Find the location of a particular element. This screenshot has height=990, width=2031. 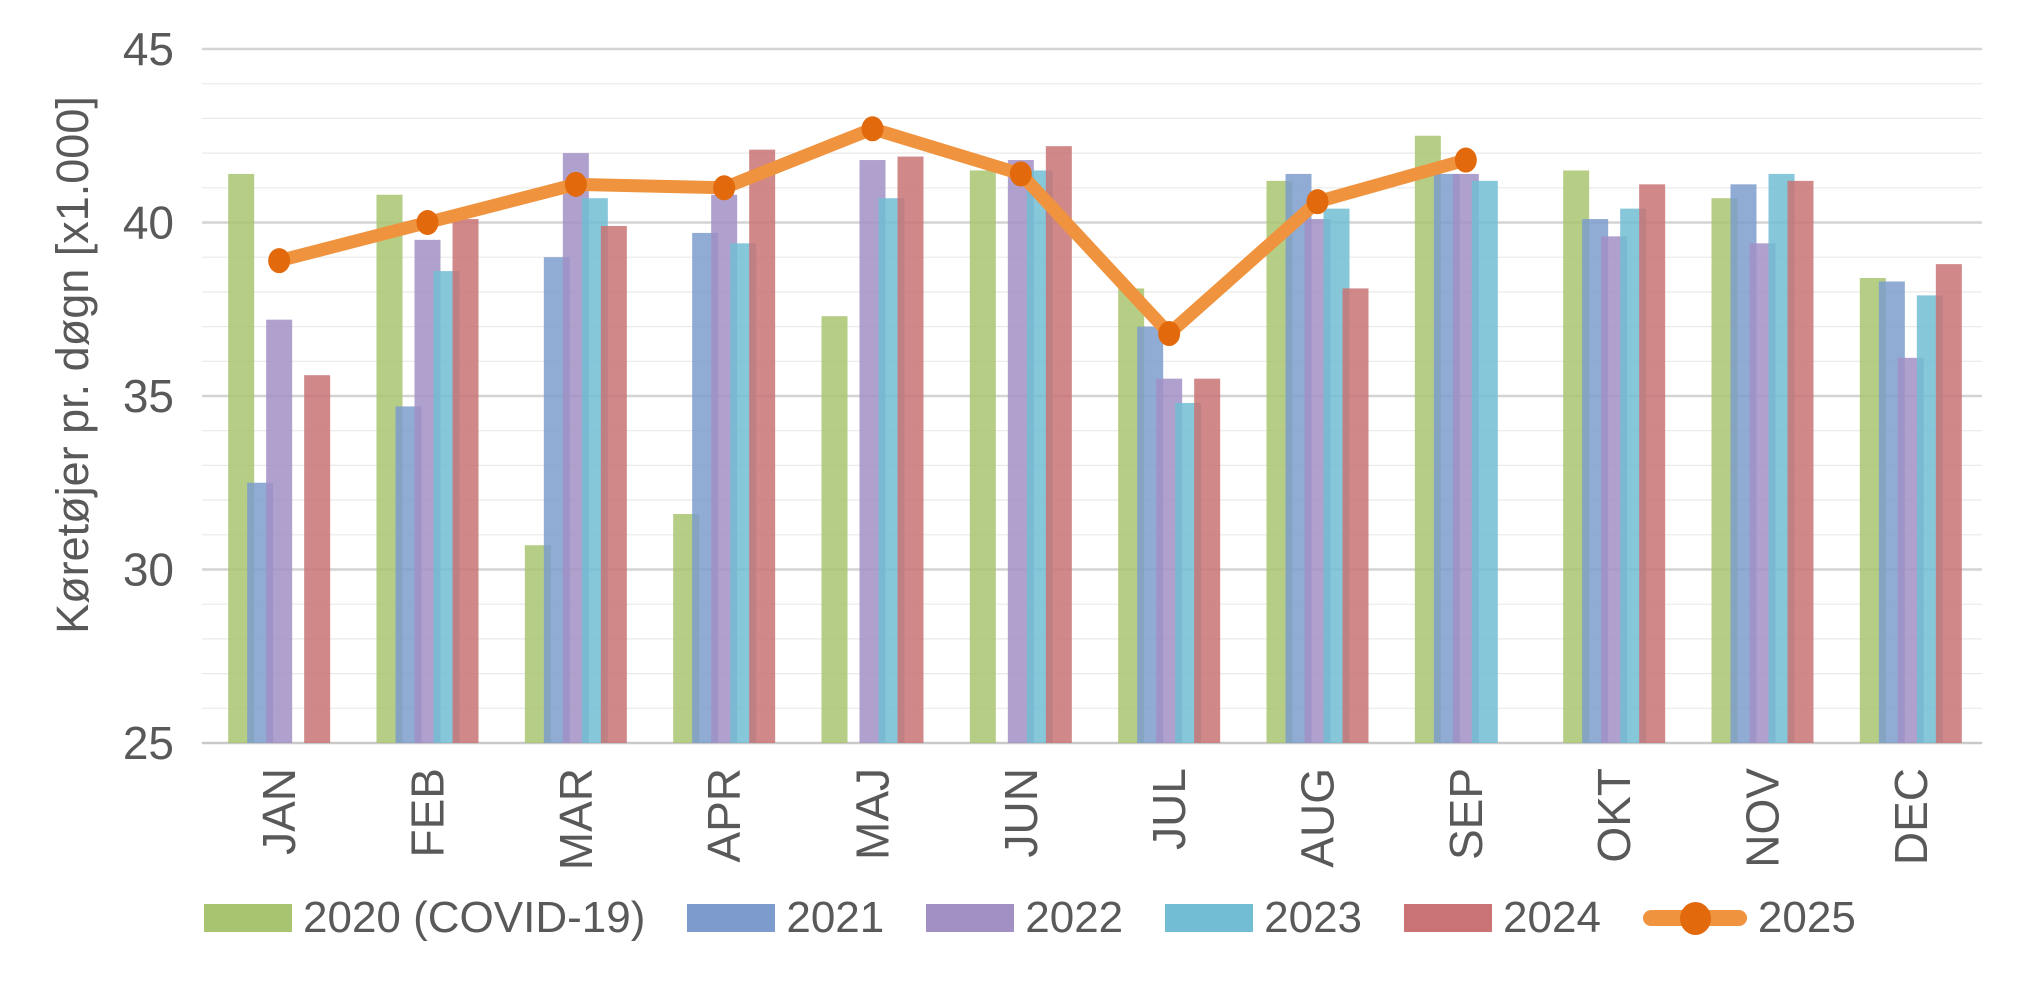

bar-2024-AUG is located at coordinates (1355, 515).